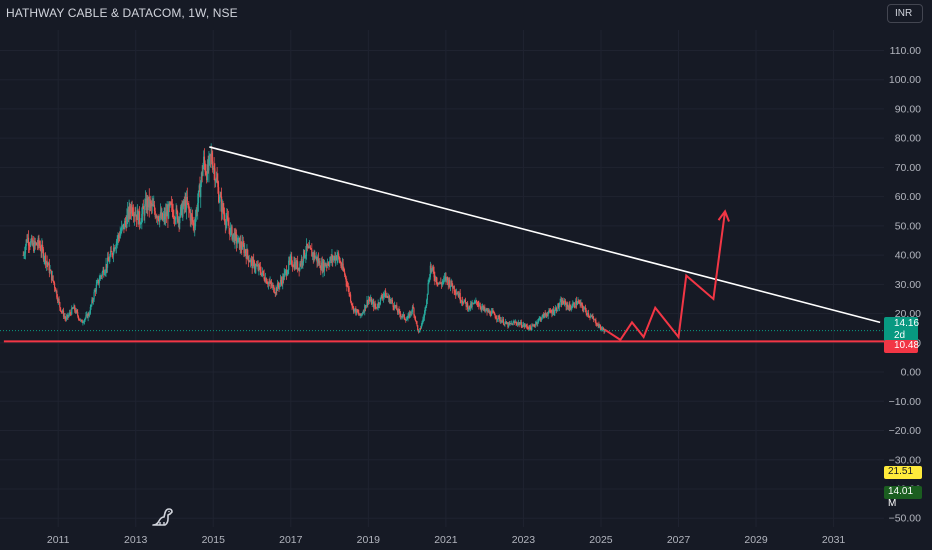  Describe the element at coordinates (163, 519) in the screenshot. I see `dinosaur-icon` at that location.